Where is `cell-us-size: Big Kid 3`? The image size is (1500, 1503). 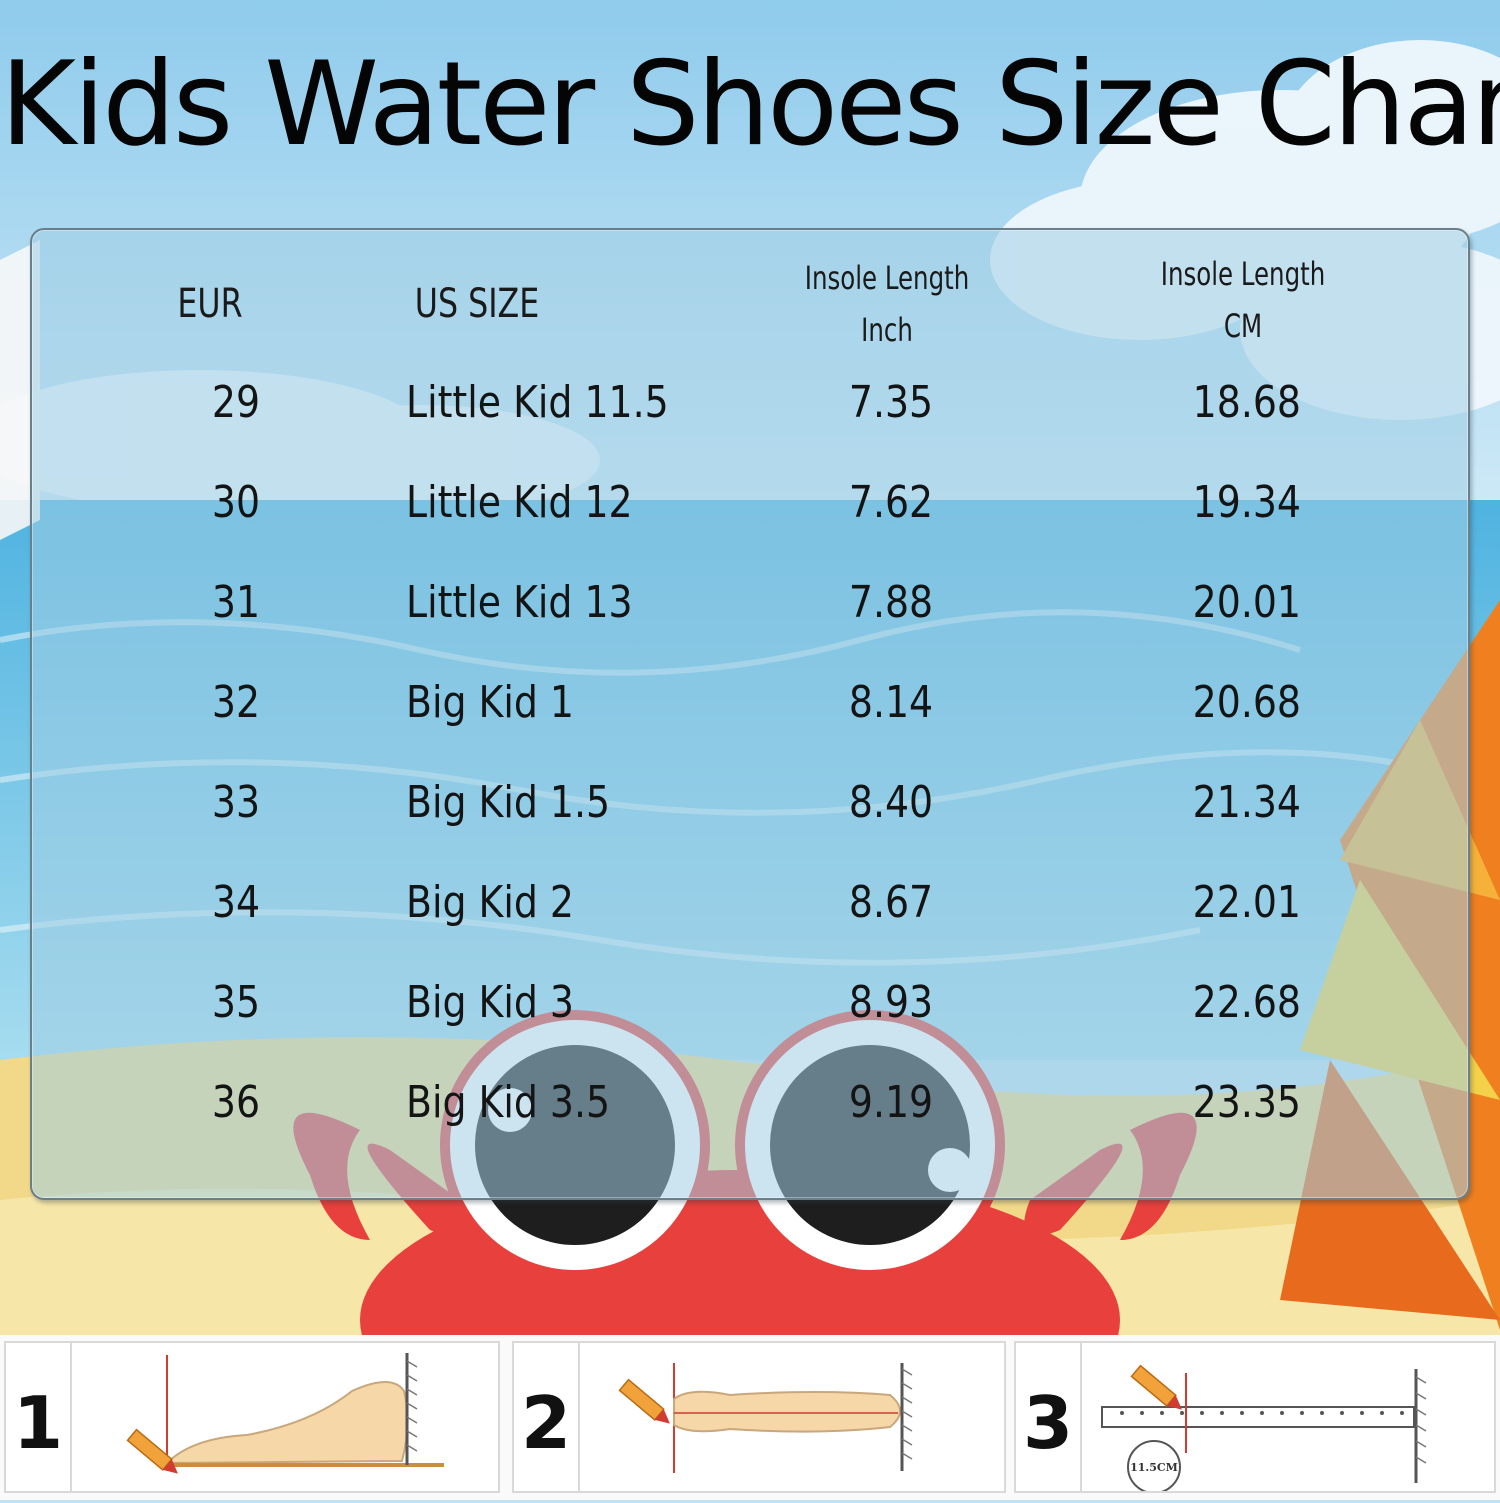 cell-us-size: Big Kid 3 is located at coordinates (490, 1002).